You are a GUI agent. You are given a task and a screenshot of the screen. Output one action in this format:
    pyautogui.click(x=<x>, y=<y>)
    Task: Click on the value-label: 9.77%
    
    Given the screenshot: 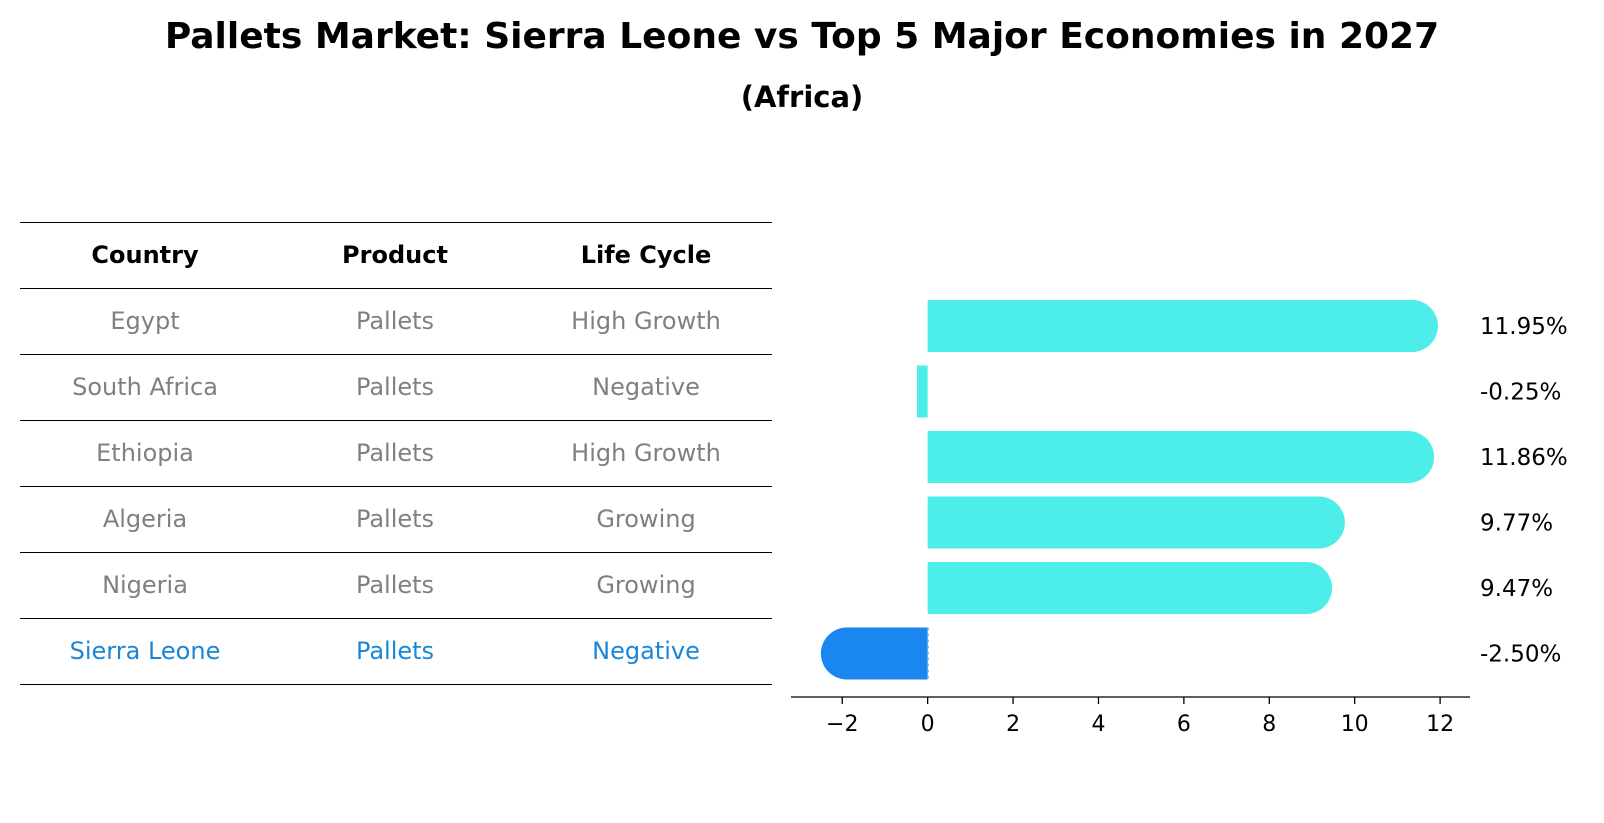 What is the action you would take?
    pyautogui.click(x=1516, y=524)
    